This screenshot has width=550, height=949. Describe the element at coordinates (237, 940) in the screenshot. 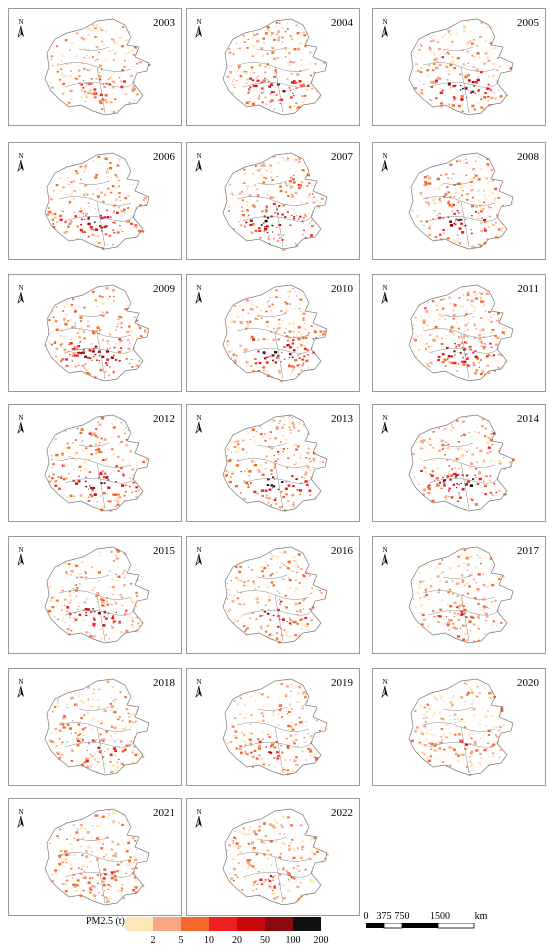

I see `legend-tick-20: 20` at that location.